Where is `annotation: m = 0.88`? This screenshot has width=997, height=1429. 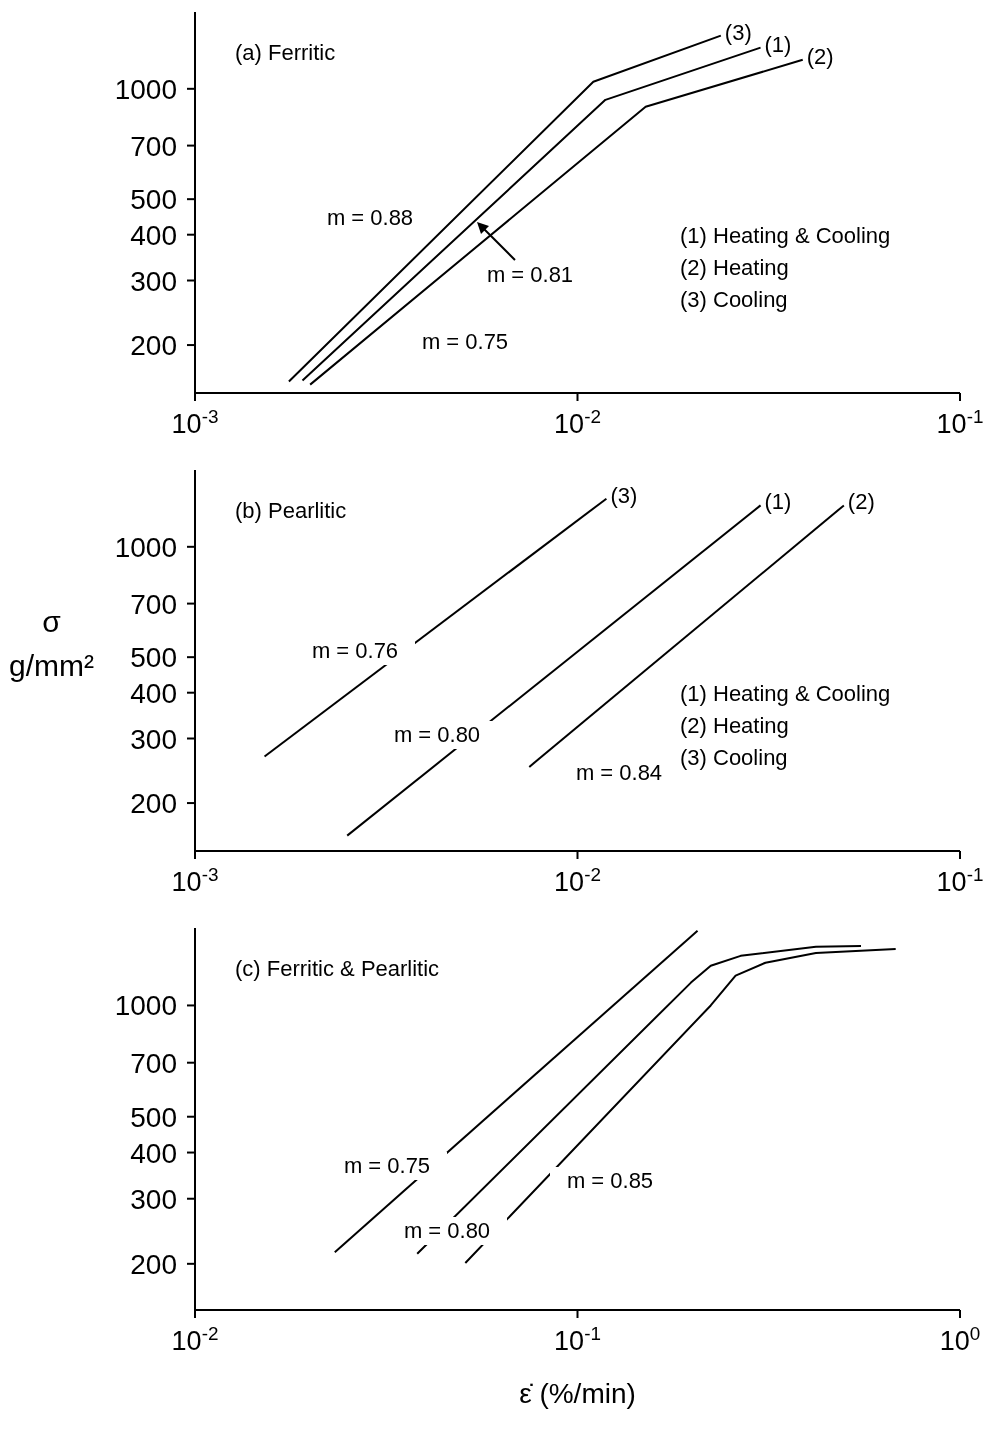
annotation: m = 0.88 is located at coordinates (370, 218).